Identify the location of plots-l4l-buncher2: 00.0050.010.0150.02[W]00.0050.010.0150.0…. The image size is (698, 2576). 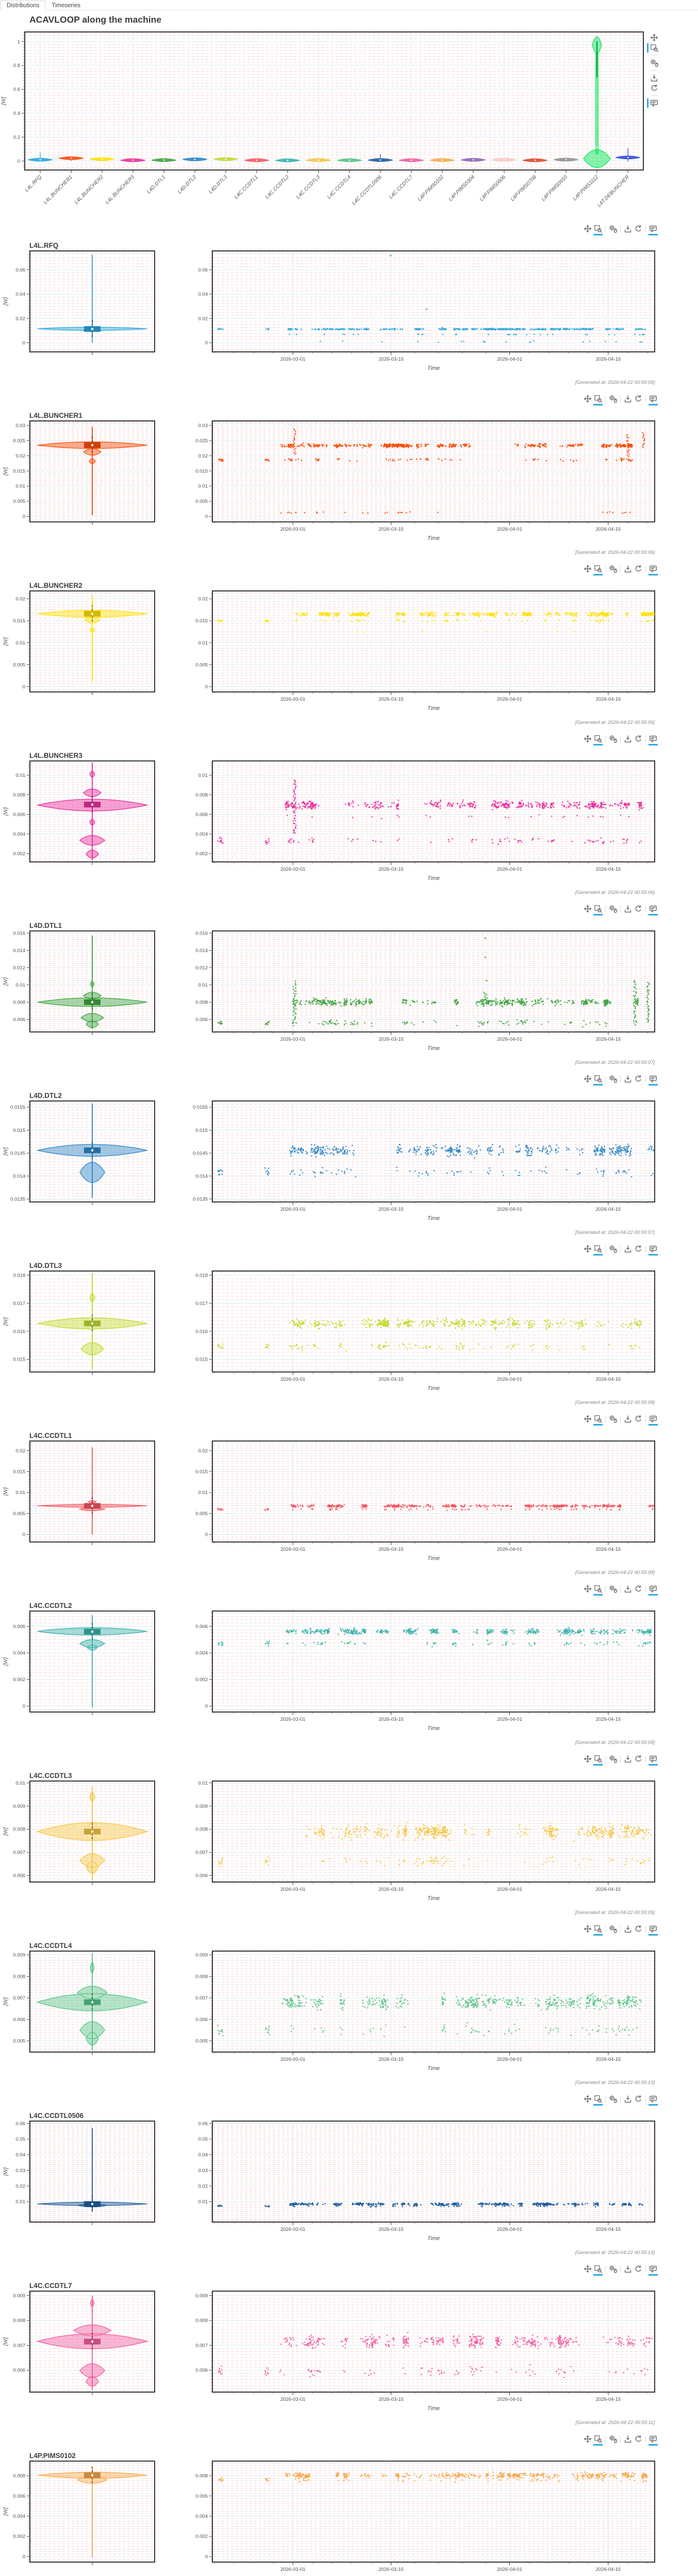
(349, 658).